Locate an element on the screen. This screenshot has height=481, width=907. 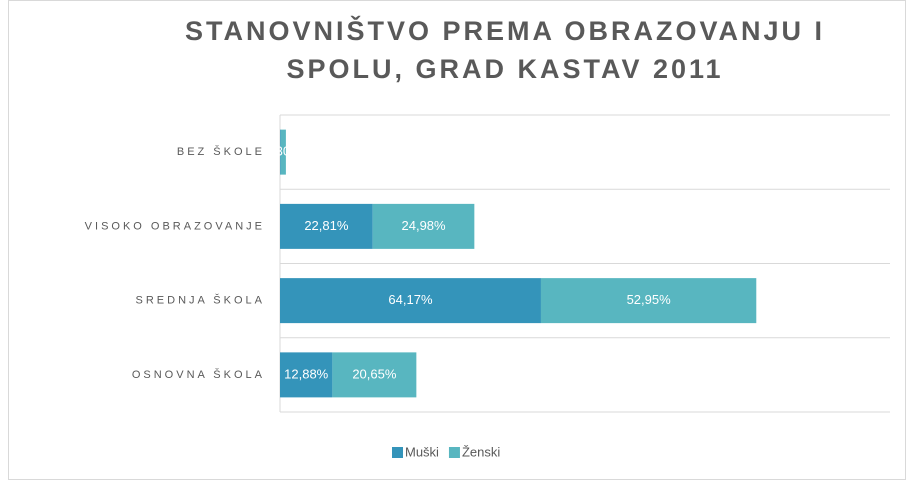
legend-label: Ženski is located at coordinates (481, 451).